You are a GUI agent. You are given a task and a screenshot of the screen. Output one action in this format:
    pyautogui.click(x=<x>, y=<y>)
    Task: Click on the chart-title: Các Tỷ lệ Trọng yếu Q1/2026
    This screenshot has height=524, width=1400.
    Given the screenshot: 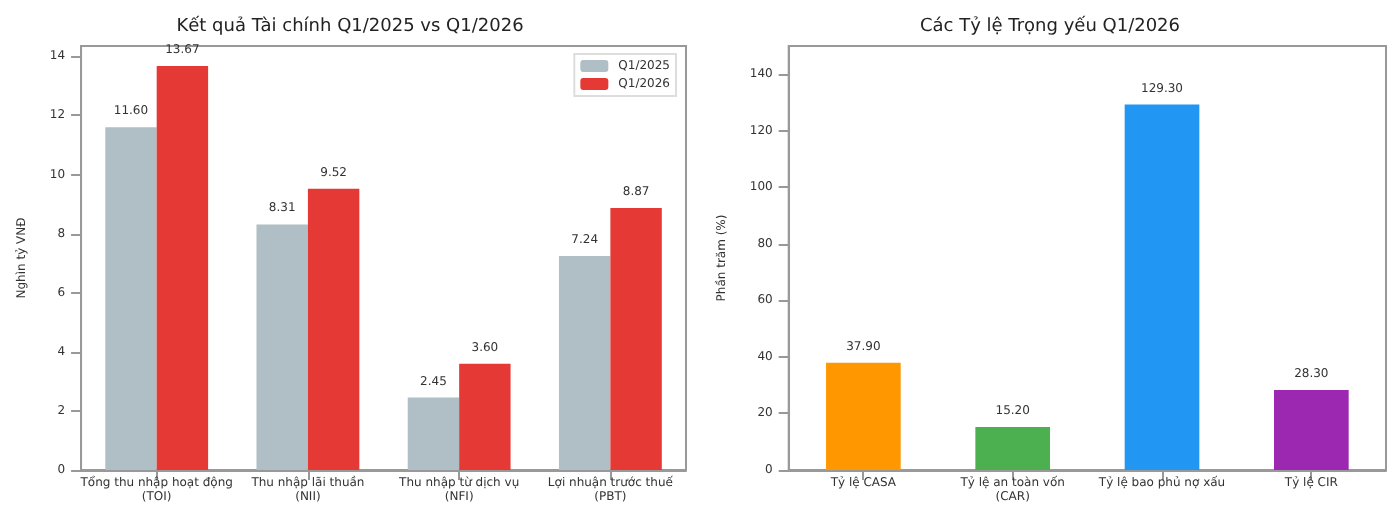 What is the action you would take?
    pyautogui.click(x=1050, y=26)
    